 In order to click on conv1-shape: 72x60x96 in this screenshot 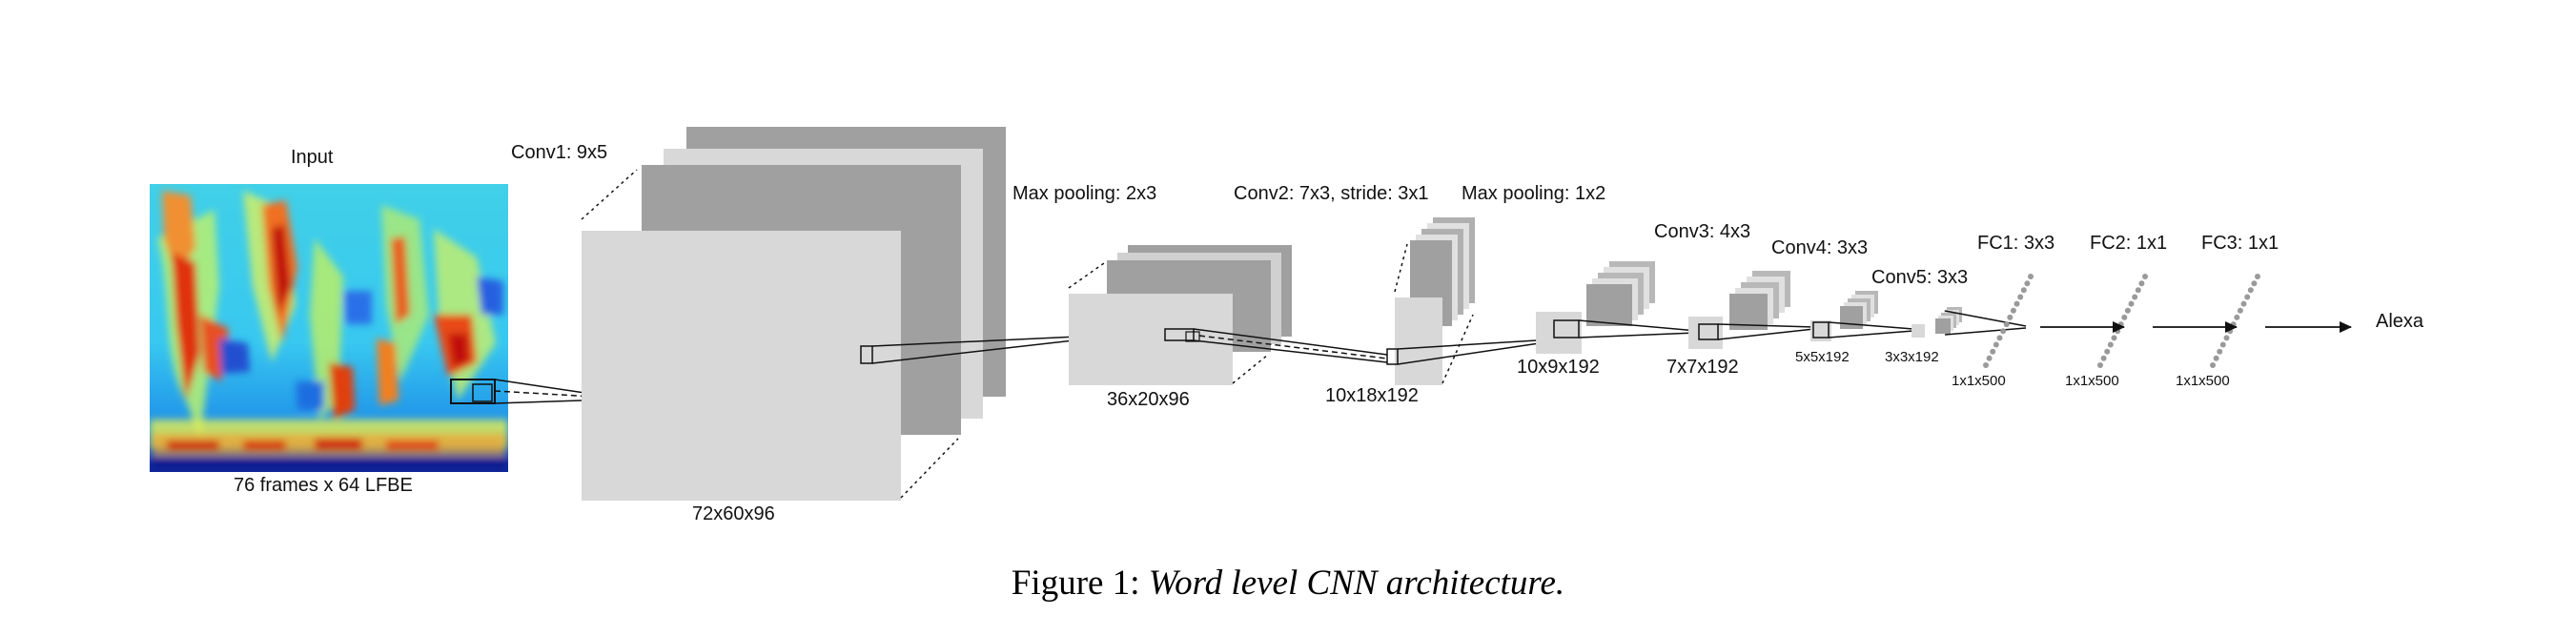, I will do `click(733, 513)`.